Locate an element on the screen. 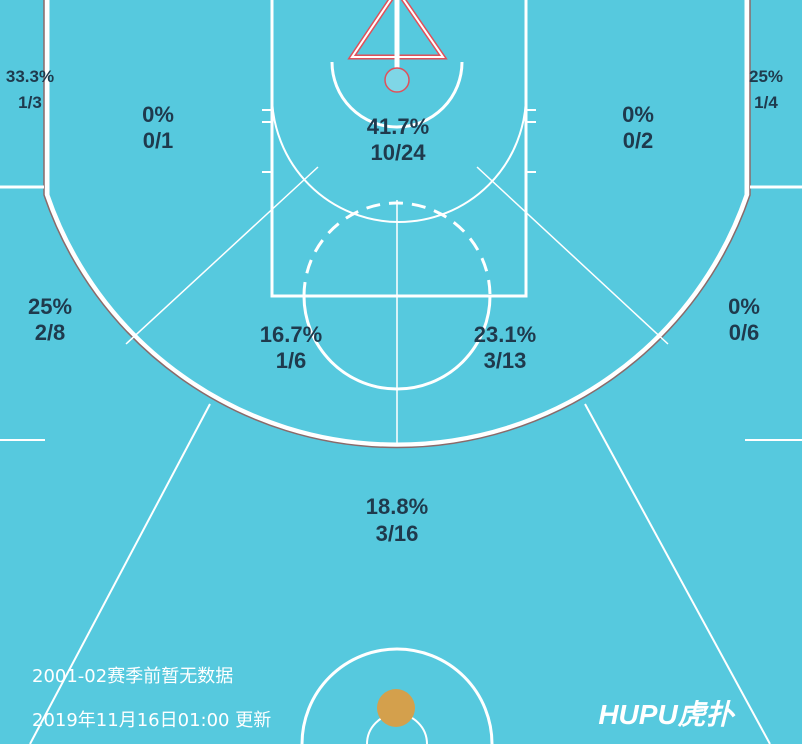 This screenshot has width=802, height=744. svg-text: 3/13 is located at coordinates (505, 360).